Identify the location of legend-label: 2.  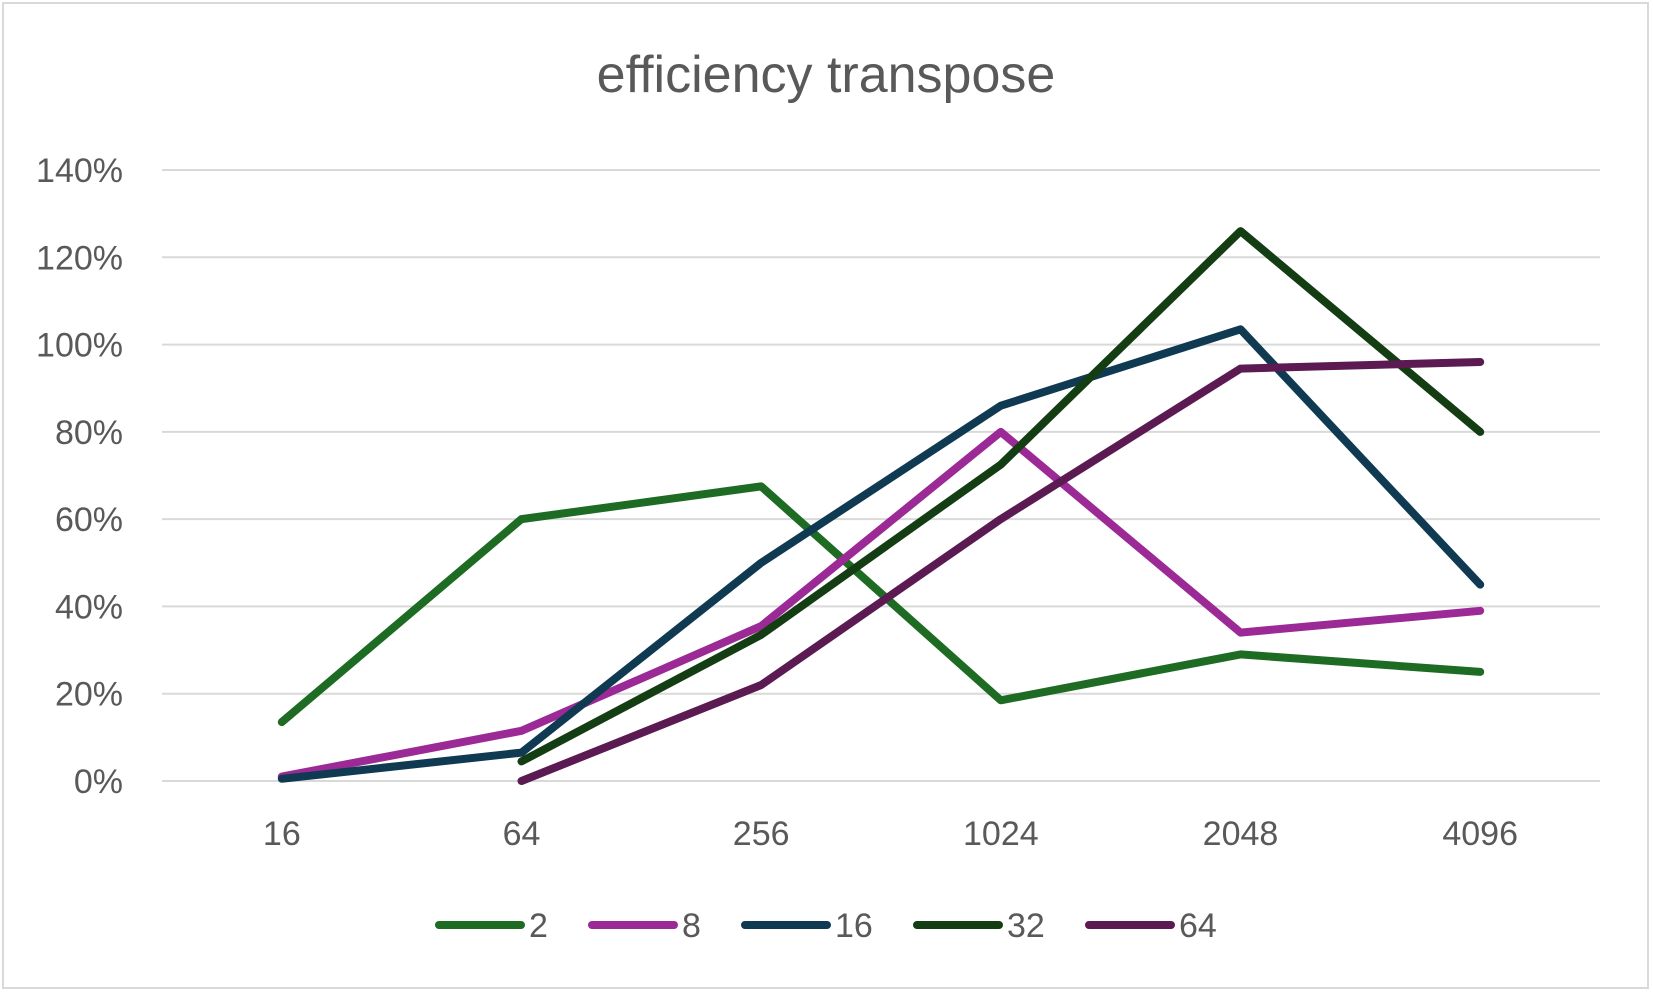
(538, 926).